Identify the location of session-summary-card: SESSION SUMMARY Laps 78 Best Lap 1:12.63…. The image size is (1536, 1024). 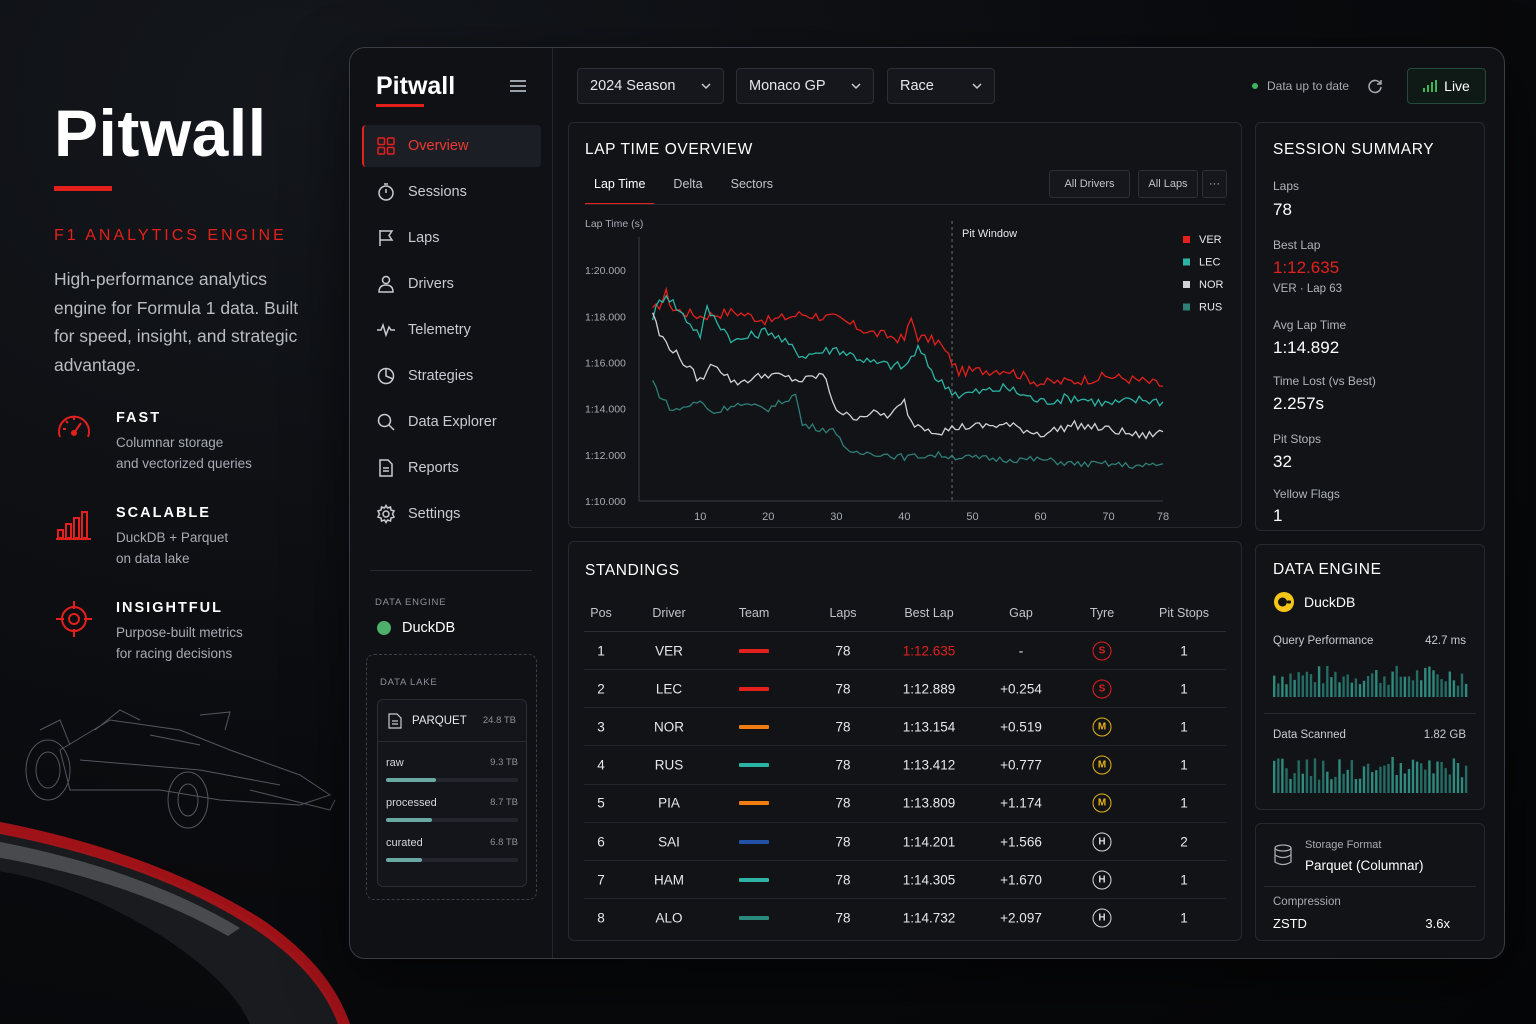
(1370, 326).